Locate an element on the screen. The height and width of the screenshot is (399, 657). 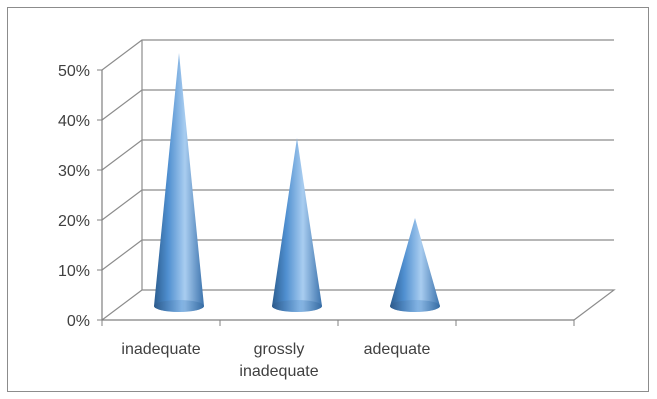
cone-grossly-inadequate is located at coordinates (297, 225).